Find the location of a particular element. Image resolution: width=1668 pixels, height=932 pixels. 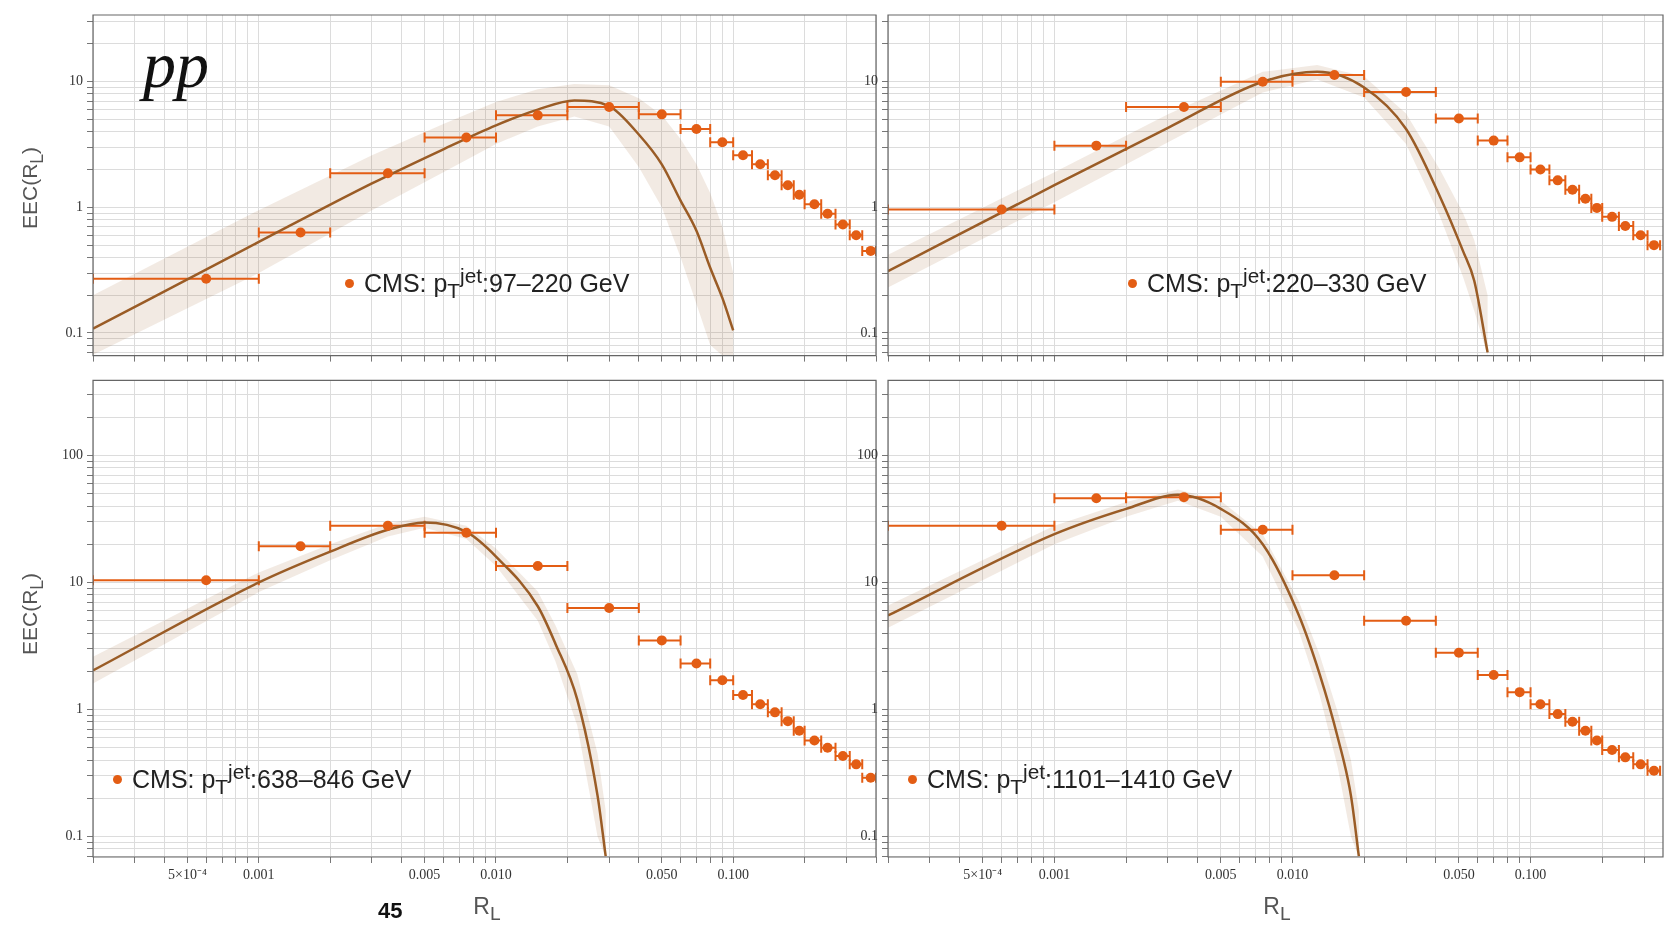

legend-label: CMS: p$_{T}$$^{jet}$:97–220 GeV is located at coordinates (497, 283).